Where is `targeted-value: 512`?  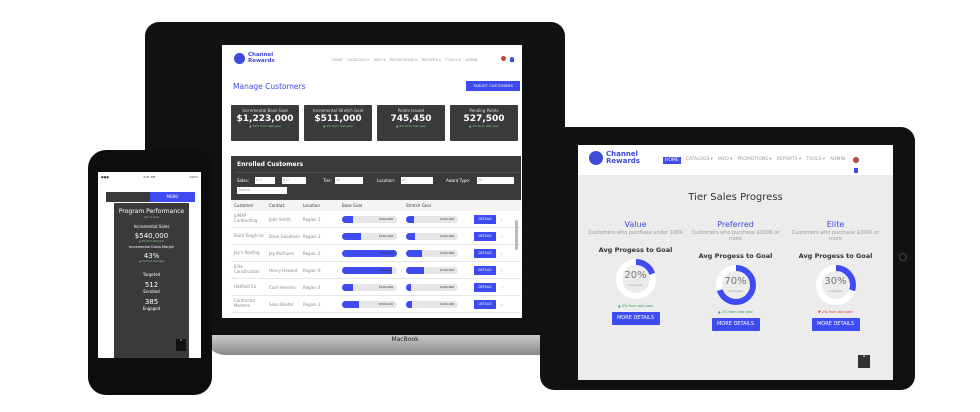 targeted-value: 512 is located at coordinates (151, 284).